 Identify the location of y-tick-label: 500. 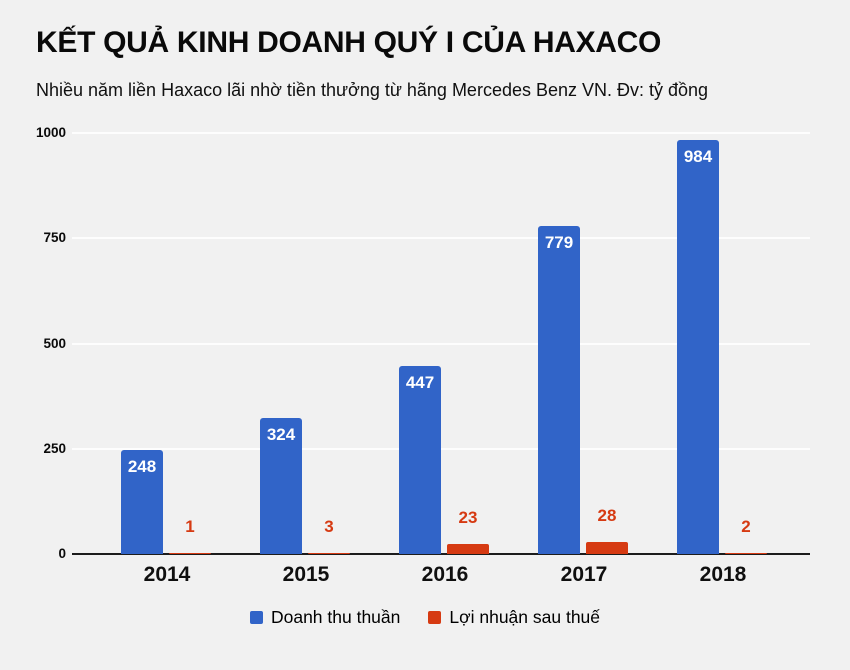
(54, 343).